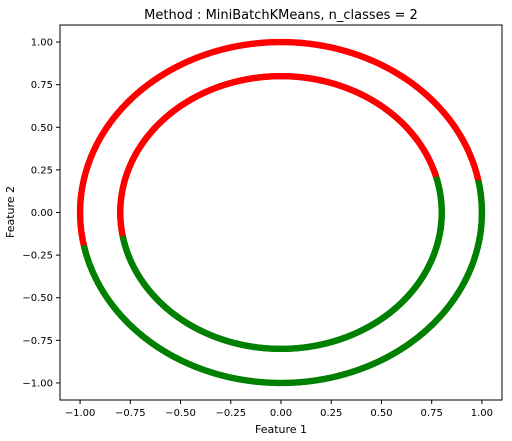 The height and width of the screenshot is (441, 512). What do you see at coordinates (42, 128) in the screenshot?
I see `y-tick-label: 0.50` at bounding box center [42, 128].